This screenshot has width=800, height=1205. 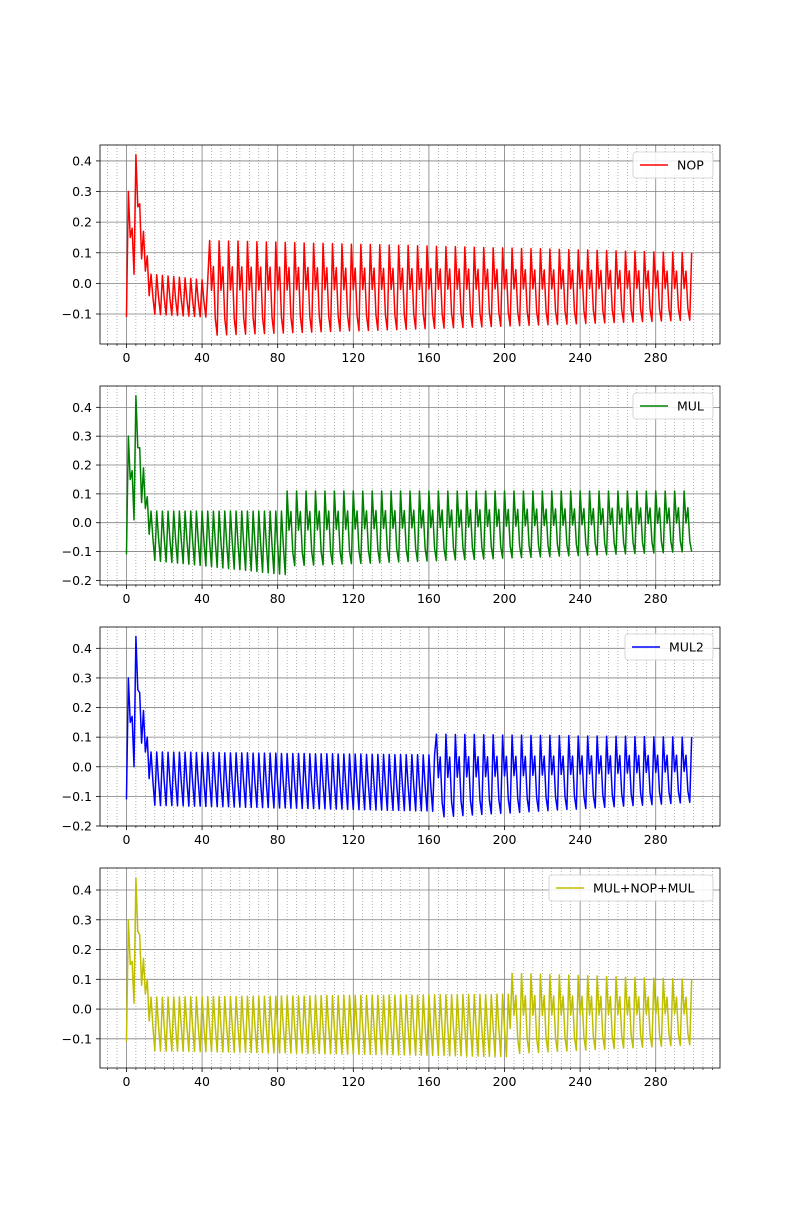 I want to click on series-line-mul-nop-mul, so click(x=409, y=967).